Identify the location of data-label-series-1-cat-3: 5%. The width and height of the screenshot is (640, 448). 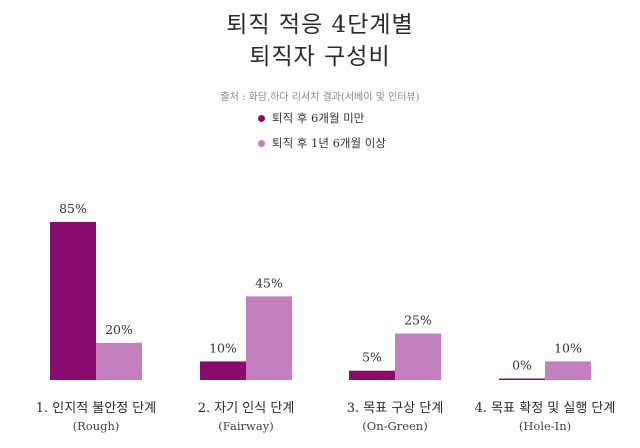
(372, 357).